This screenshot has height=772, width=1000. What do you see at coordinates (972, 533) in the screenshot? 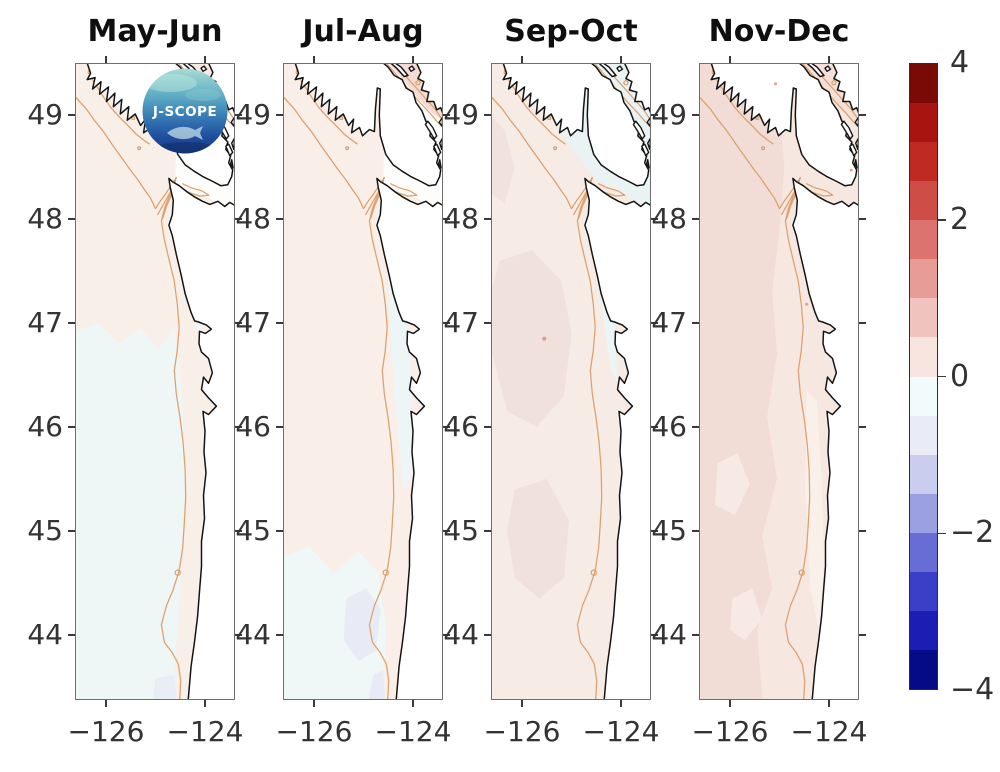
I see `colorbar-tick-label: −2` at bounding box center [972, 533].